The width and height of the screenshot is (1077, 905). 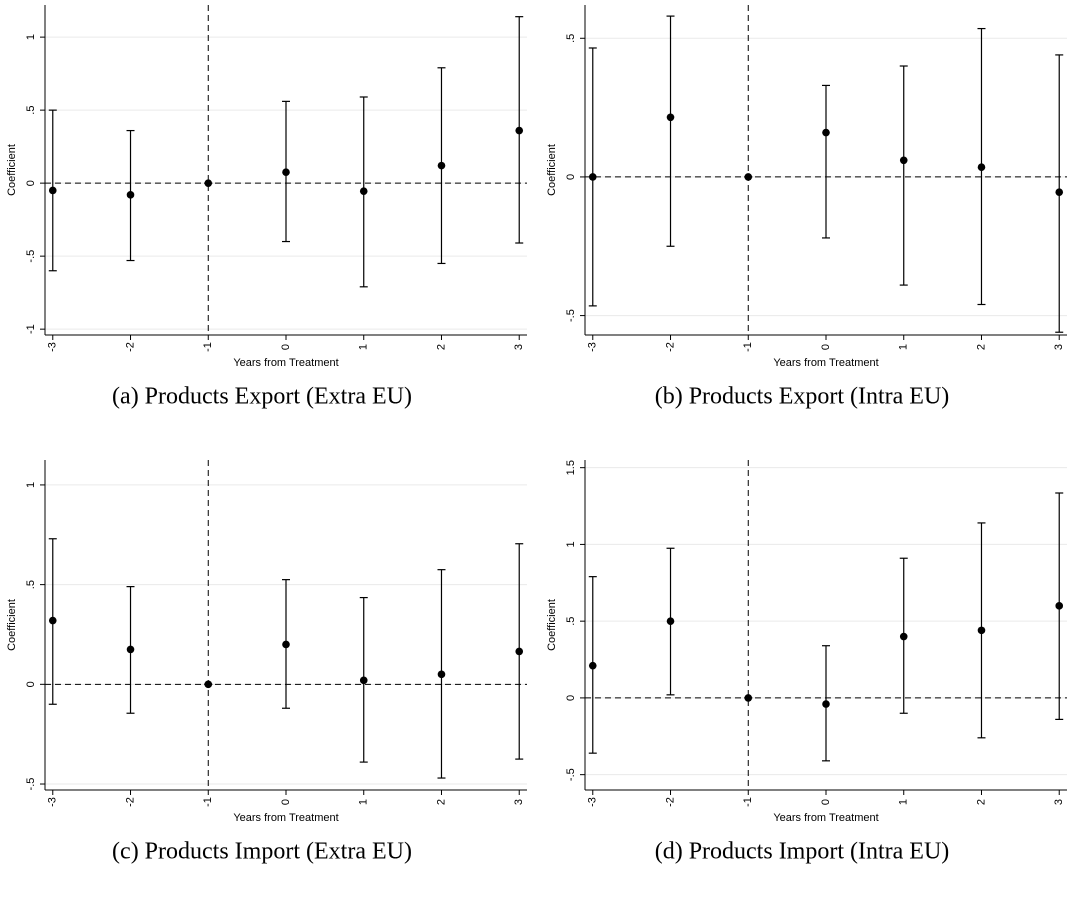 I want to click on caption: (c) Products Import (Extra EU), so click(x=262, y=852).